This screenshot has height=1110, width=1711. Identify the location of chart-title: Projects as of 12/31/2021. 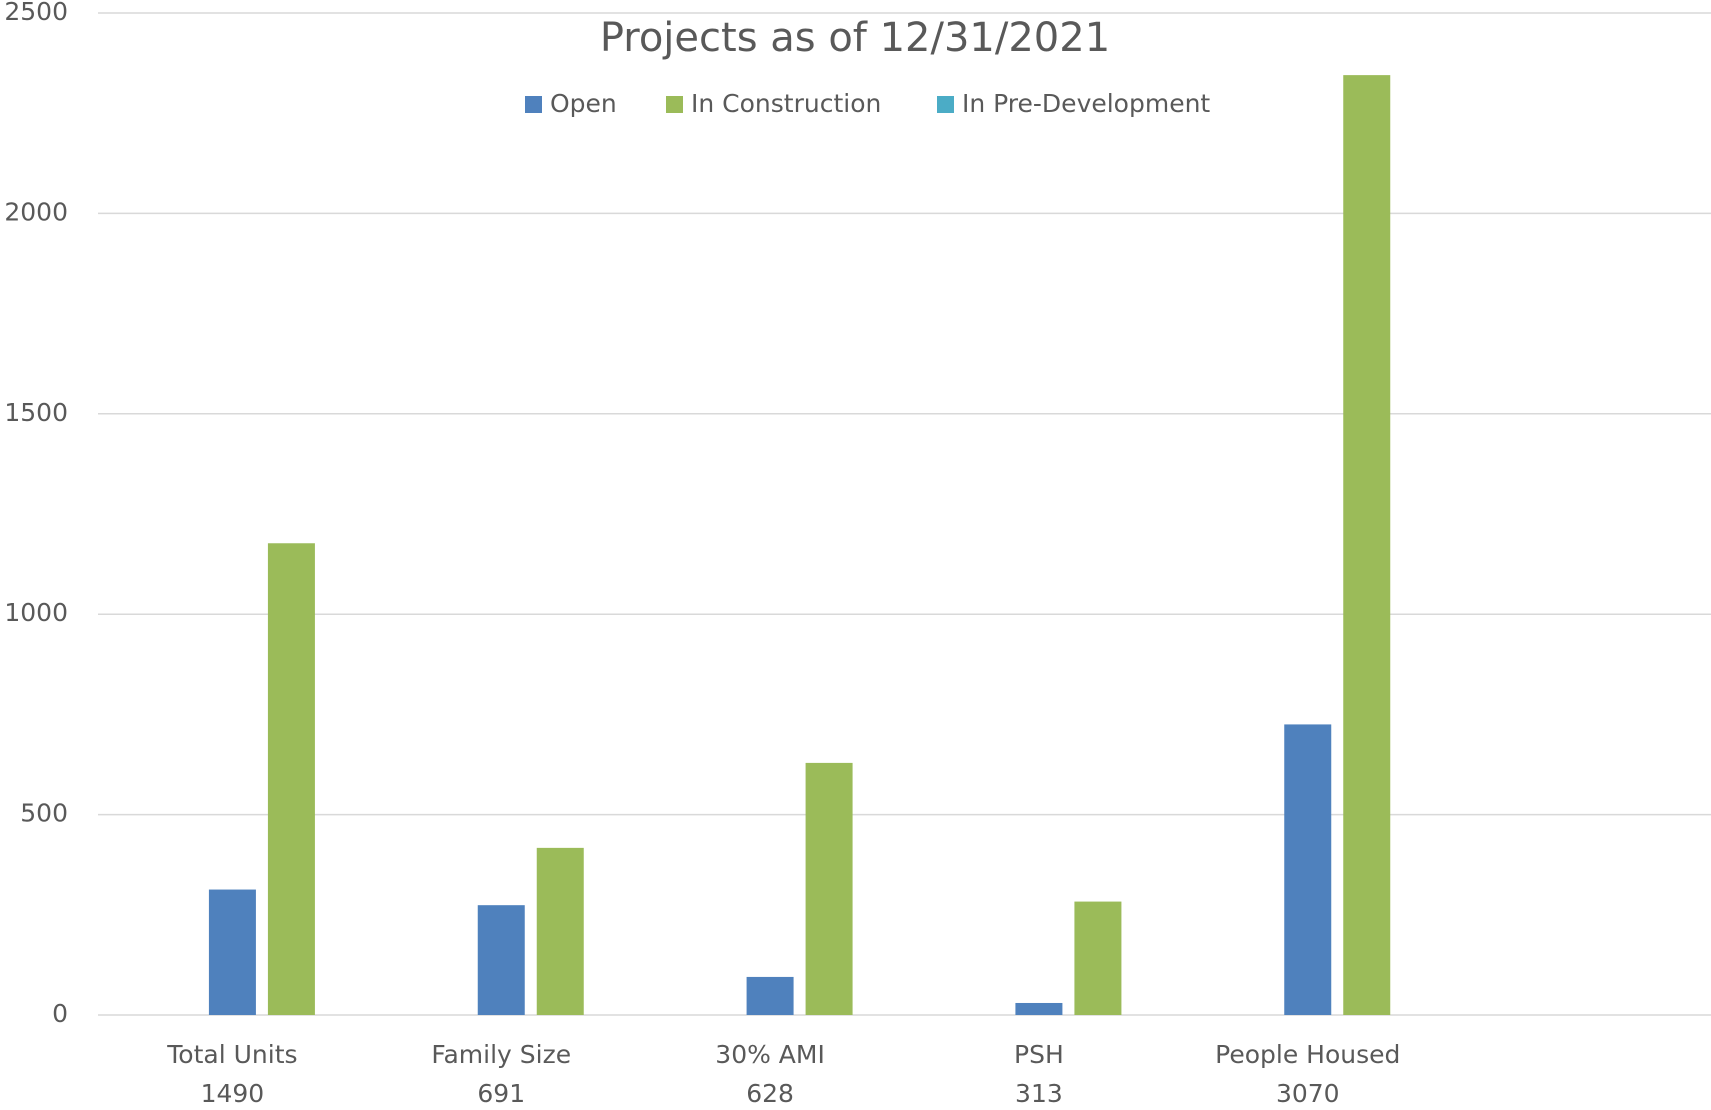
(855, 38).